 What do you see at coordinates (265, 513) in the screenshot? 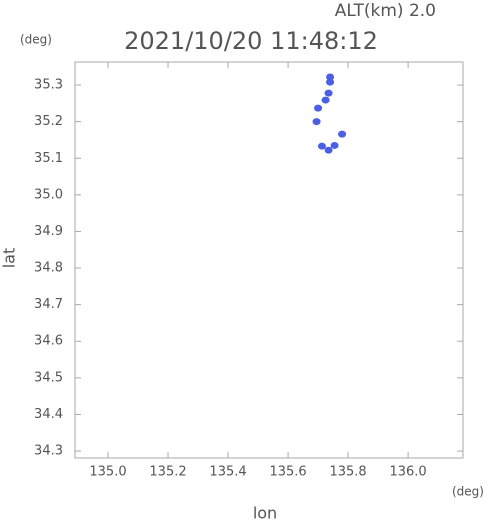
I see `x-axis-label: lon` at bounding box center [265, 513].